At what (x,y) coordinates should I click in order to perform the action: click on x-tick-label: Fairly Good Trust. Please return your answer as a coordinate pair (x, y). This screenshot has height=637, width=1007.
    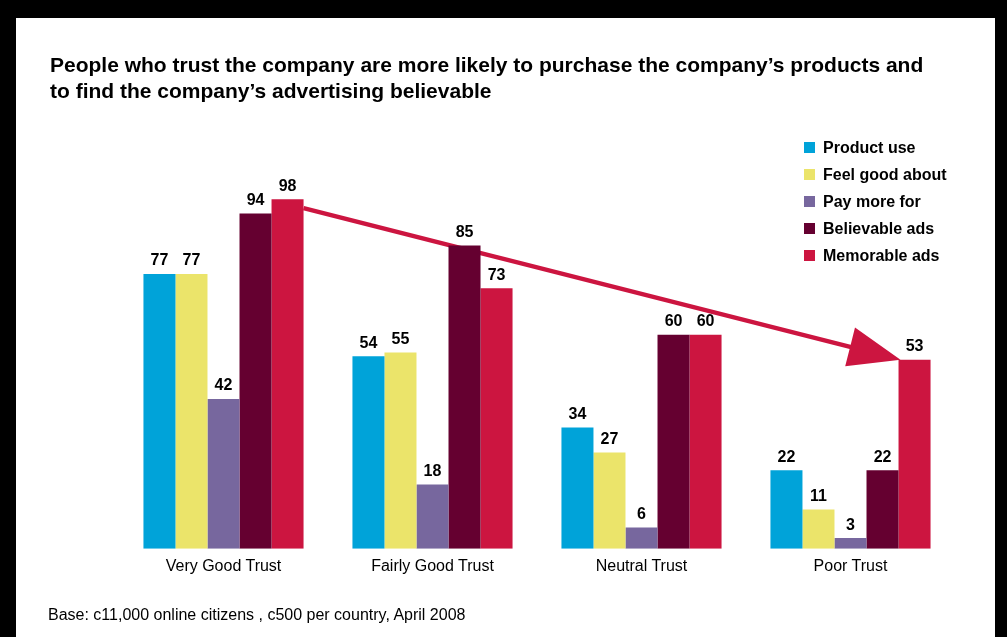
    Looking at the image, I should click on (433, 565).